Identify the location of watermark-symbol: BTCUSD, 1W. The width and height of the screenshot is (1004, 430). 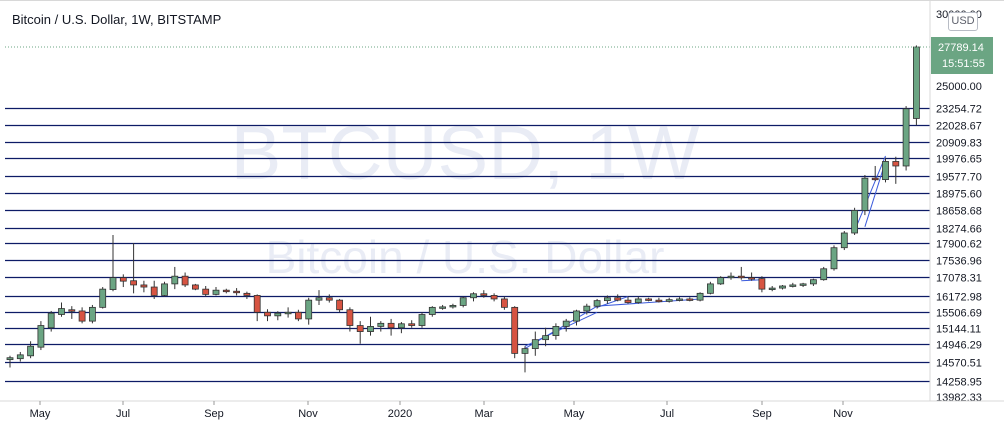
(465, 153).